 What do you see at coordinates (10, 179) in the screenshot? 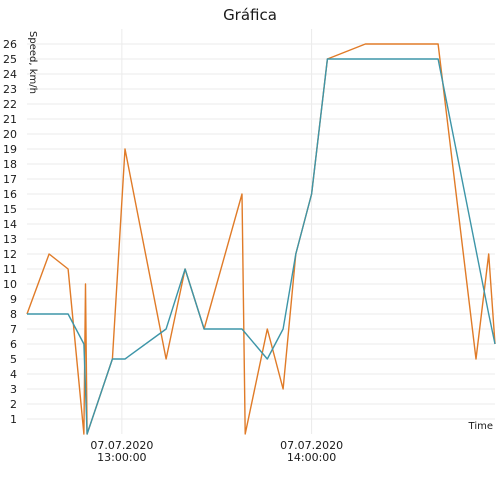
I see `y-tick-label: 17` at bounding box center [10, 179].